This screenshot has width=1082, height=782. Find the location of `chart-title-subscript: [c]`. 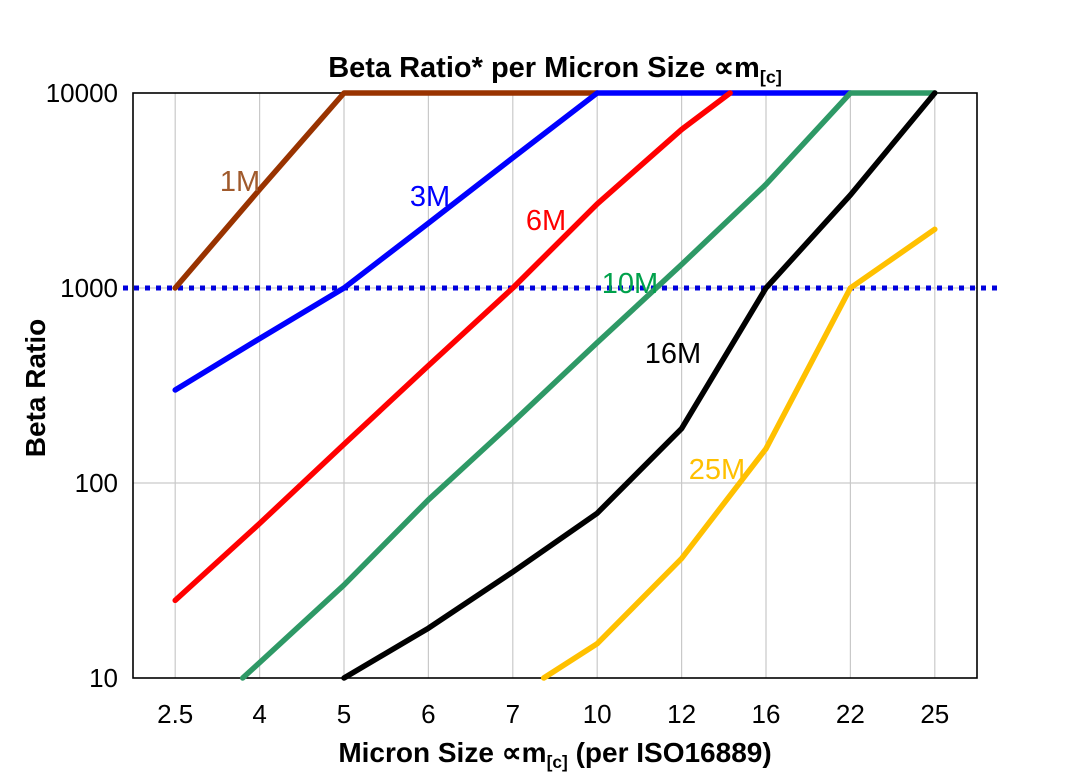

chart-title-subscript: [c] is located at coordinates (770, 76).